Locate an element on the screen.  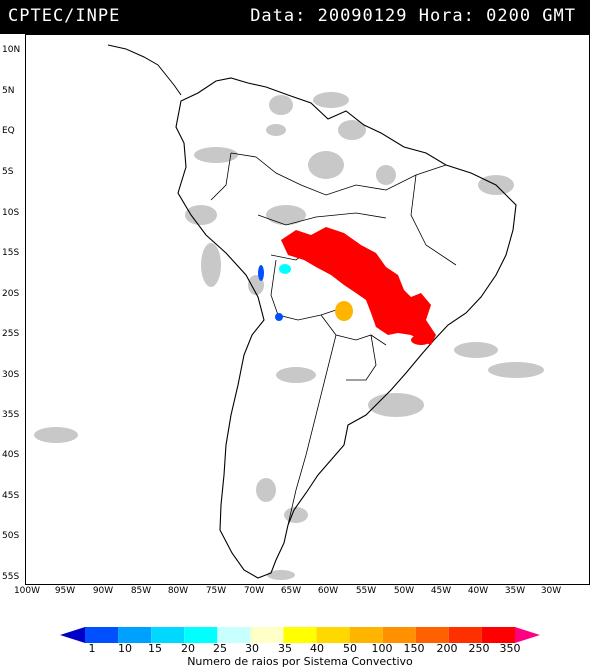
lon-label: 100W is located at coordinates (27, 591).